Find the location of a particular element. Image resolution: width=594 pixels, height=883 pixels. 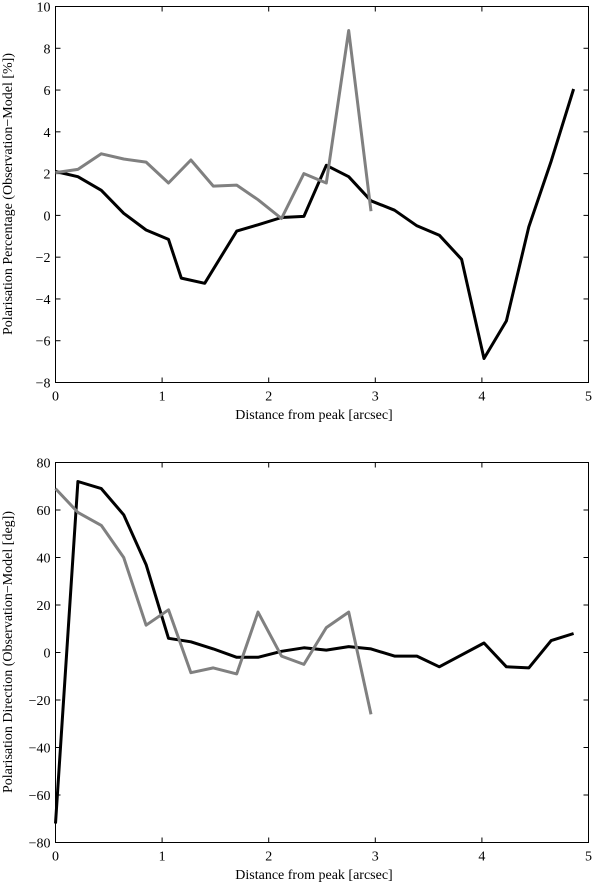

bottom-y-tick-label: 40 is located at coordinates (44, 559).